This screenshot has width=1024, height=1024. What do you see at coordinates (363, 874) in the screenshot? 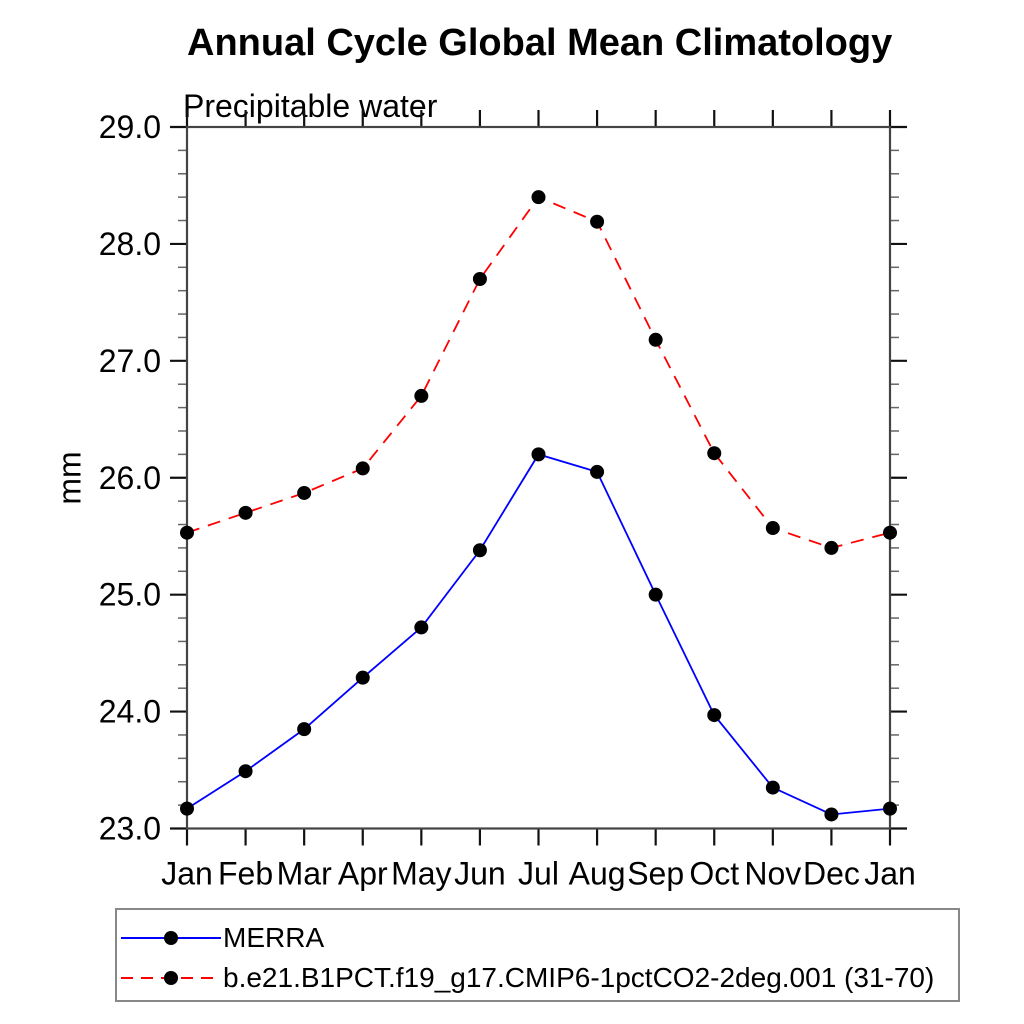
I see `svg-text: Apr` at bounding box center [363, 874].